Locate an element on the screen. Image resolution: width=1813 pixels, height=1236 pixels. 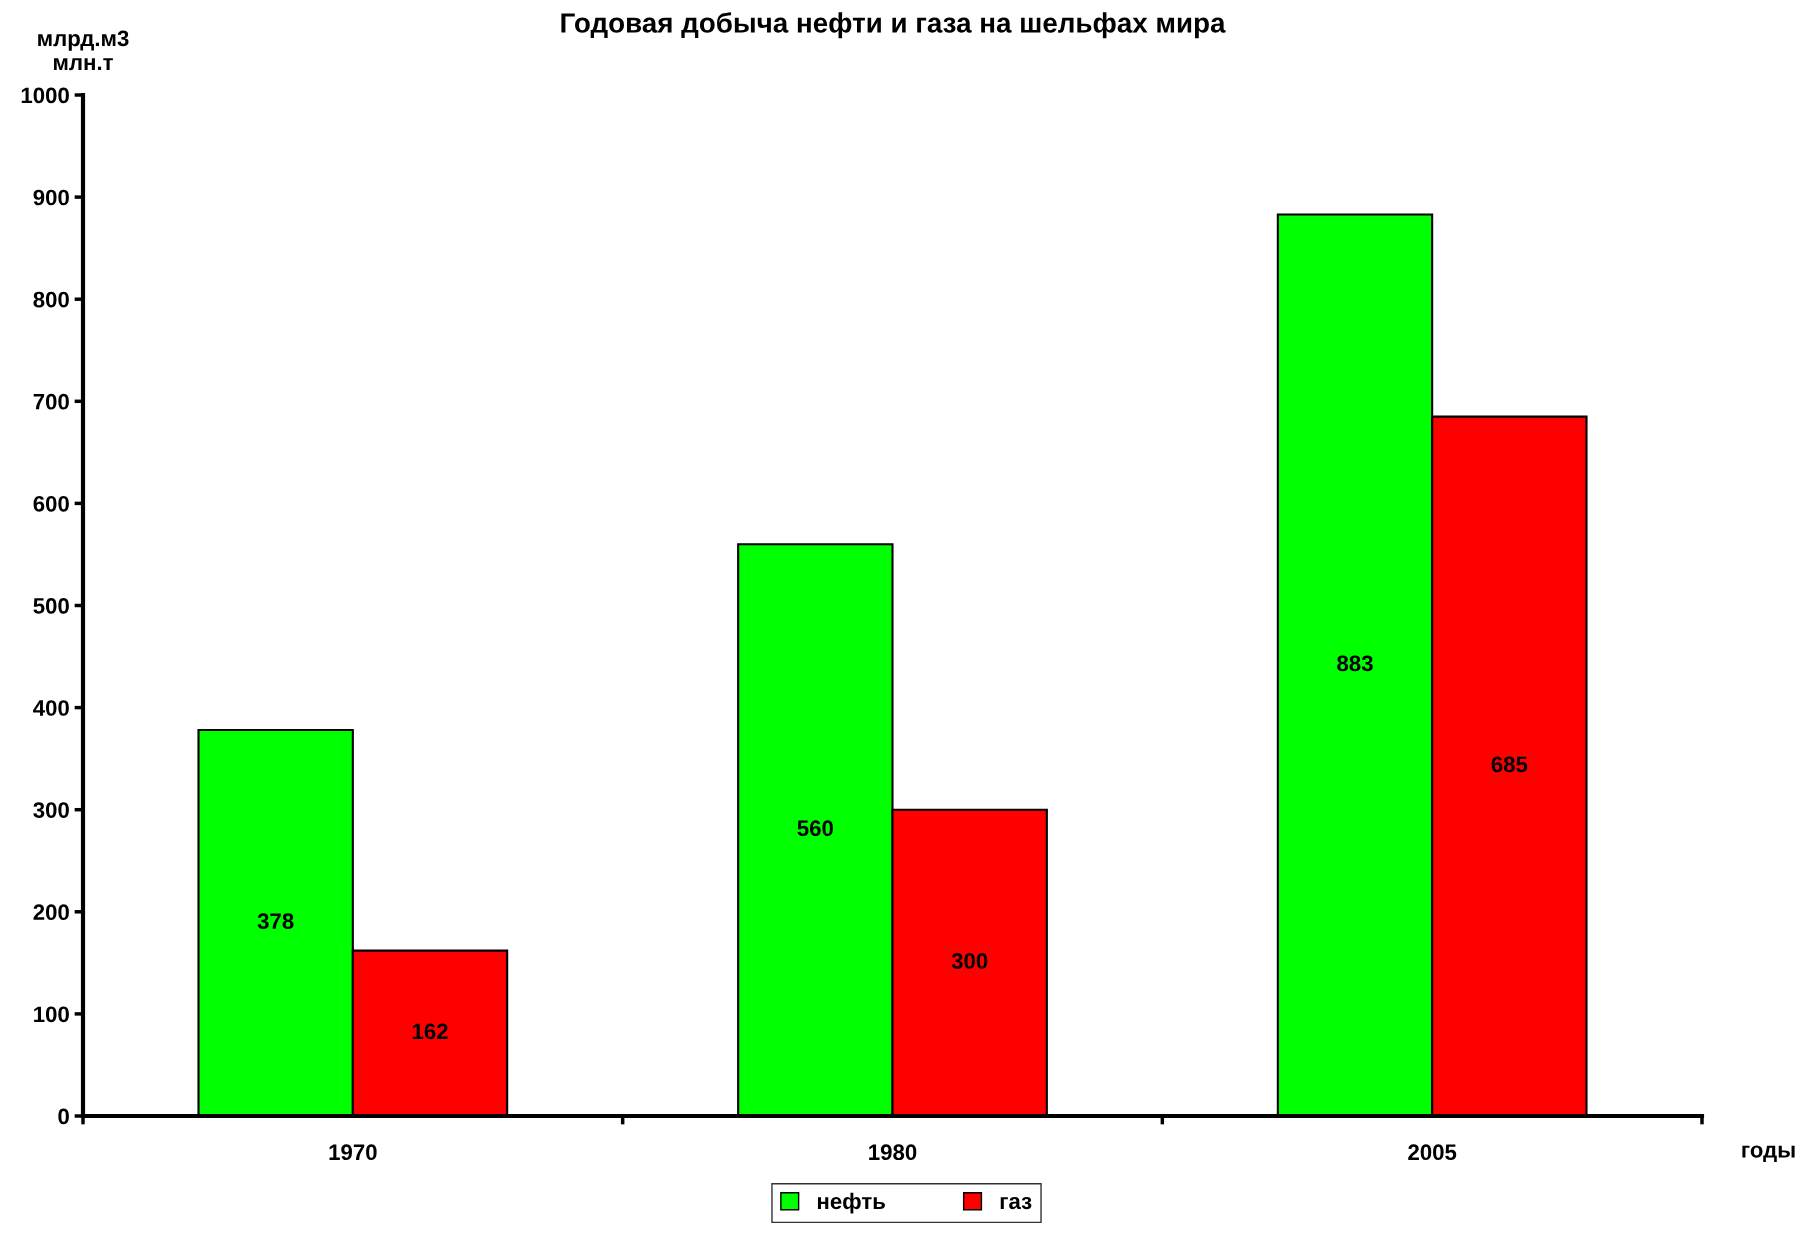
data-label: 300 is located at coordinates (969, 961).